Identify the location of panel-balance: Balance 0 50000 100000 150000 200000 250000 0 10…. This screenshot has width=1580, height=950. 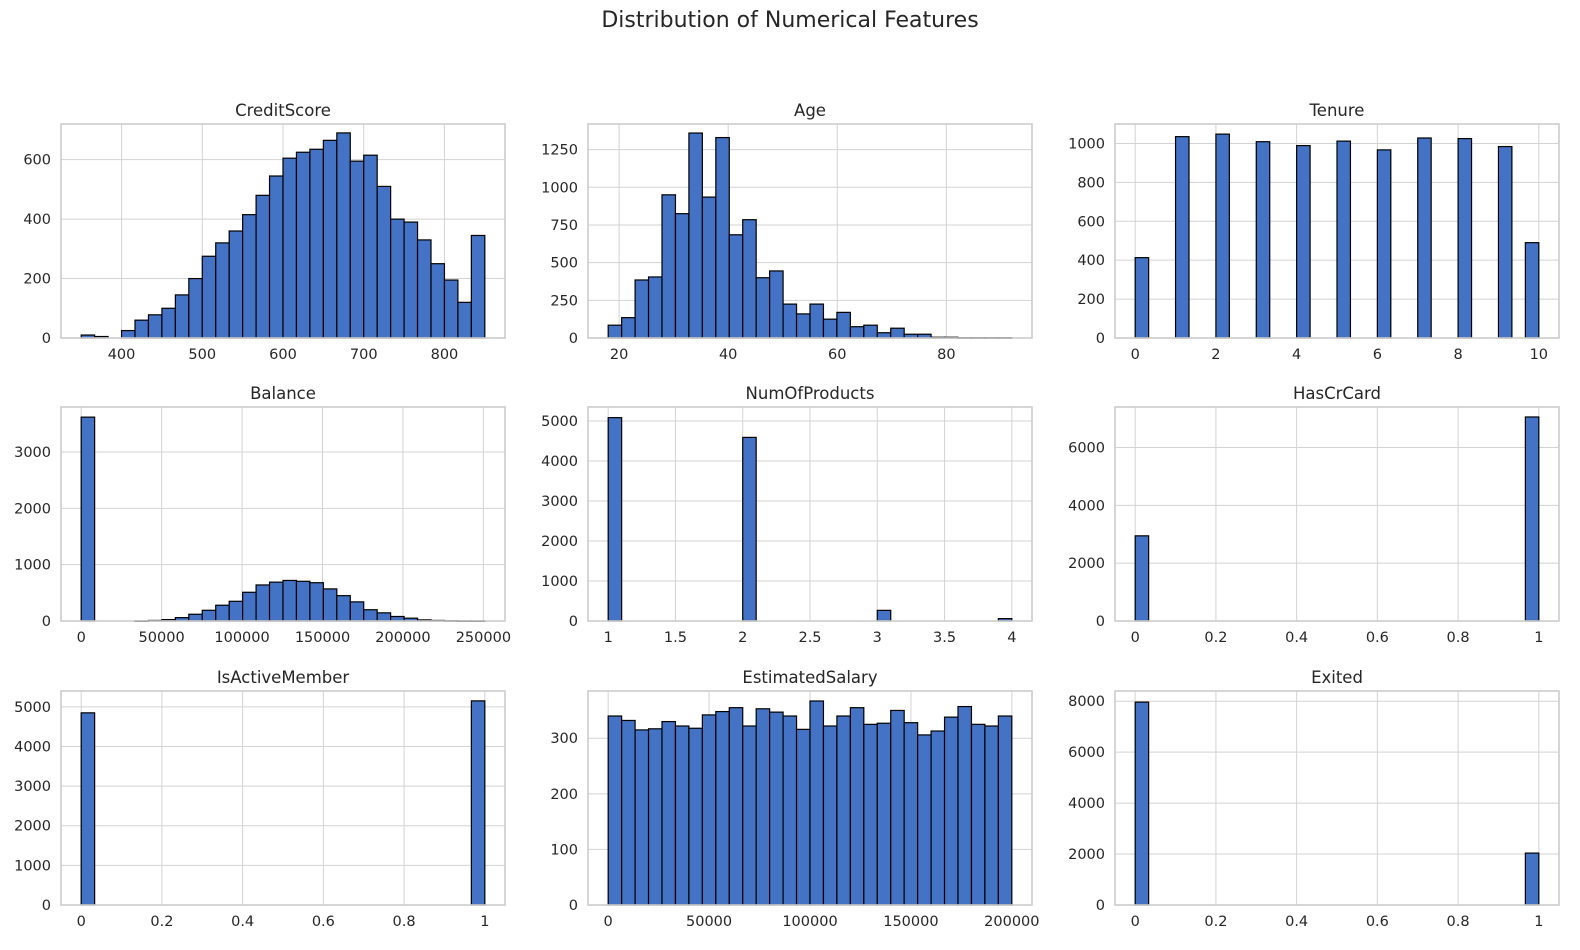
(262, 515).